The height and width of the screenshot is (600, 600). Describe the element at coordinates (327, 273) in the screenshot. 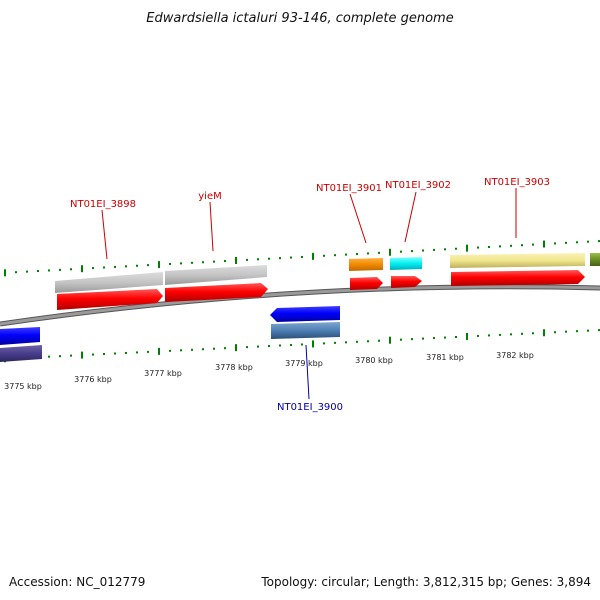

I see `cog-track` at that location.